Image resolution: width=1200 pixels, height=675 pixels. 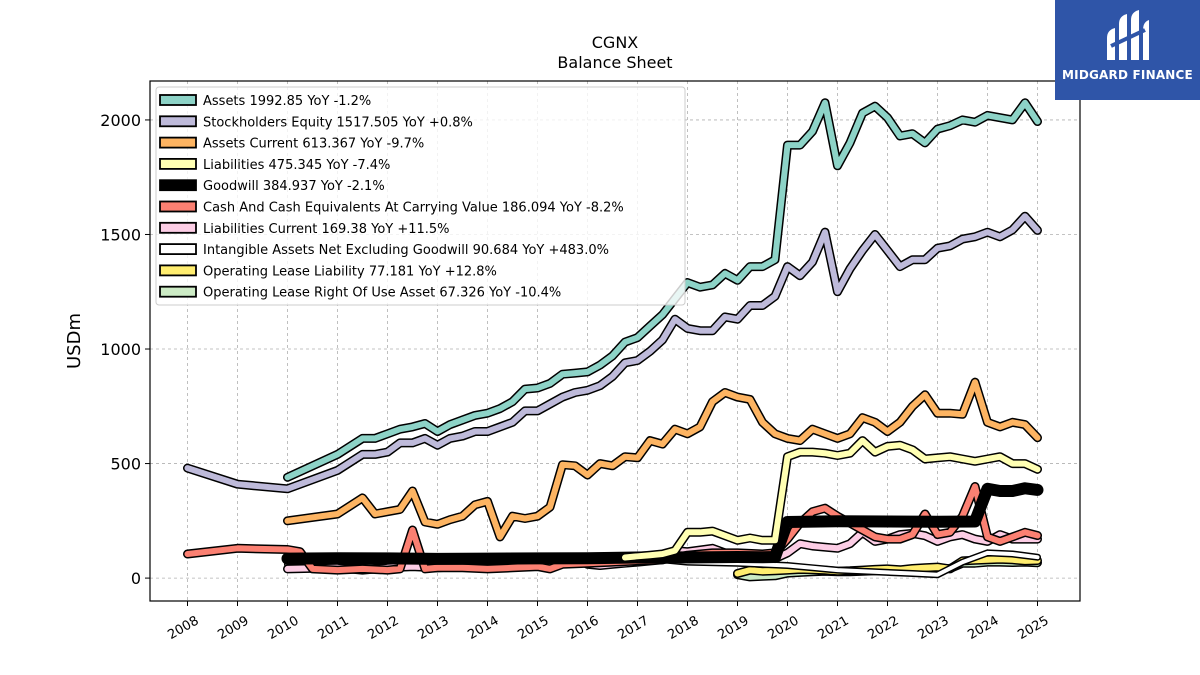 What do you see at coordinates (294, 186) in the screenshot?
I see `legend-label: Goodwill 384.937 YoY -2.1%` at bounding box center [294, 186].